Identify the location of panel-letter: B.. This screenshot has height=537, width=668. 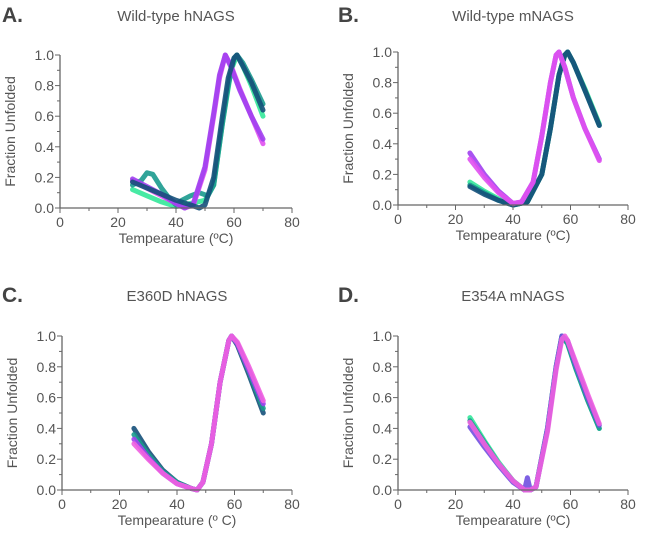
(348, 15).